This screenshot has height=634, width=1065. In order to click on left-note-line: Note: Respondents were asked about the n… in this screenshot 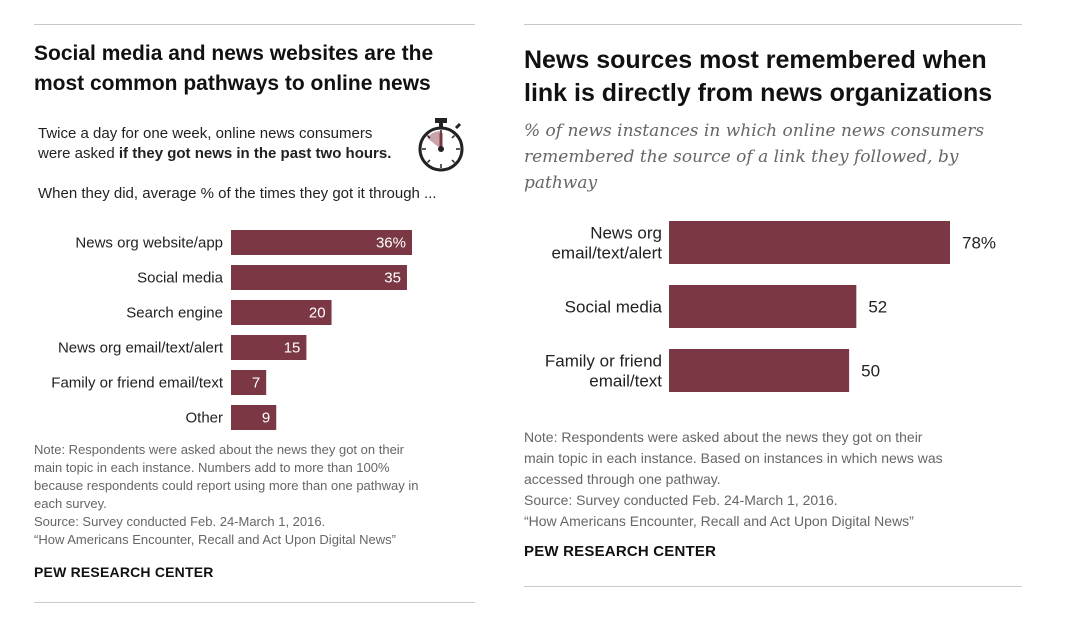, I will do `click(219, 449)`.